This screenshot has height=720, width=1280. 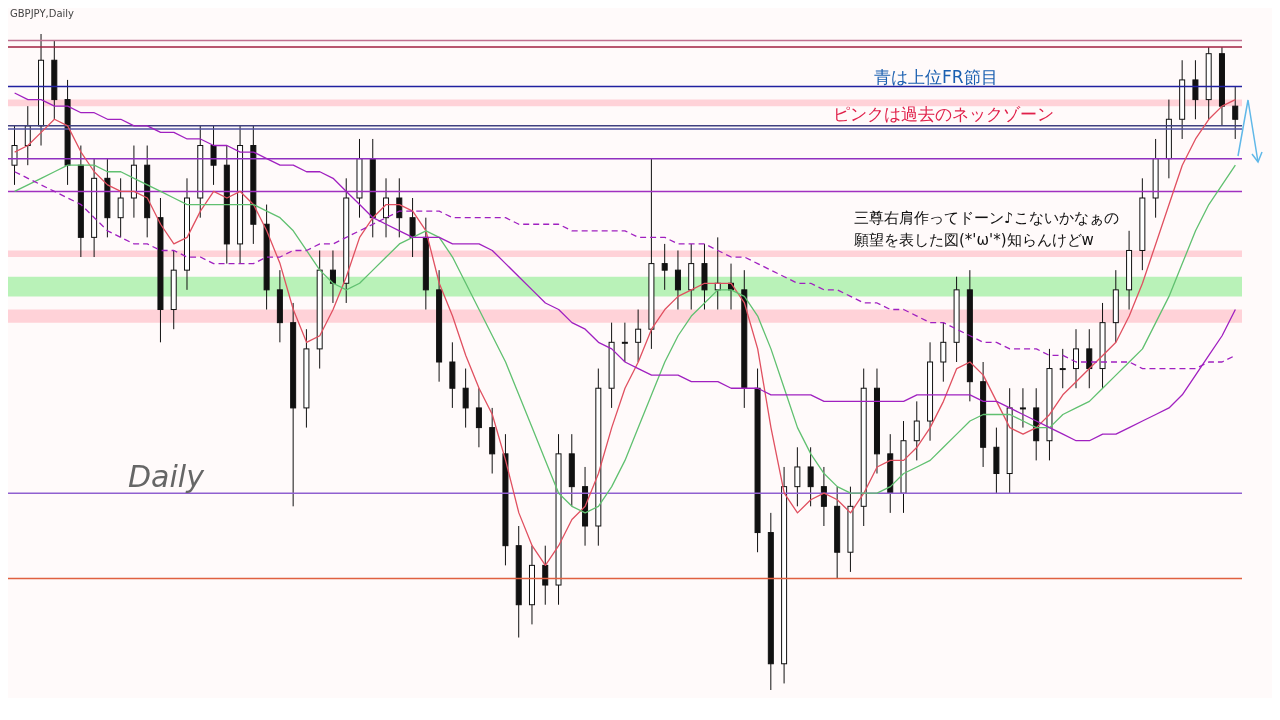 What do you see at coordinates (943, 114) in the screenshot?
I see `annotation: ピンクは過去のネックゾーン` at bounding box center [943, 114].